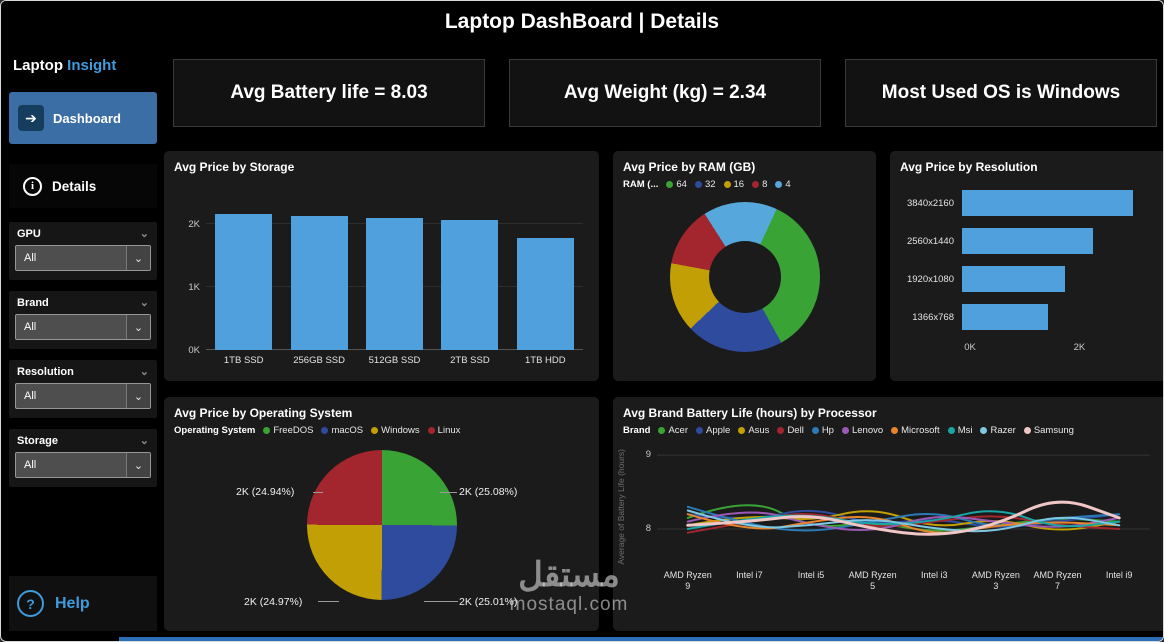  I want to click on filter-header-gpu: GPU ⌄, so click(83, 235).